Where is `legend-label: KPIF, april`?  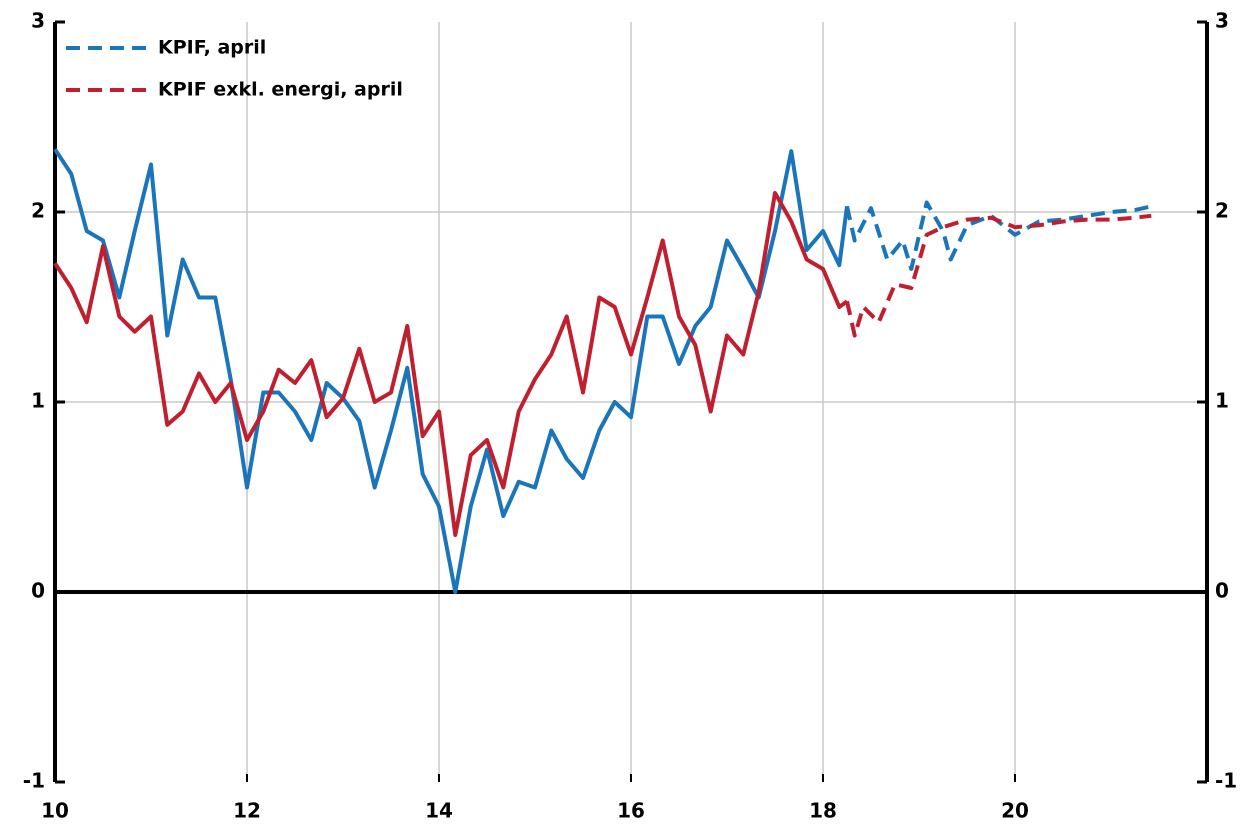
legend-label: KPIF, april is located at coordinates (212, 48).